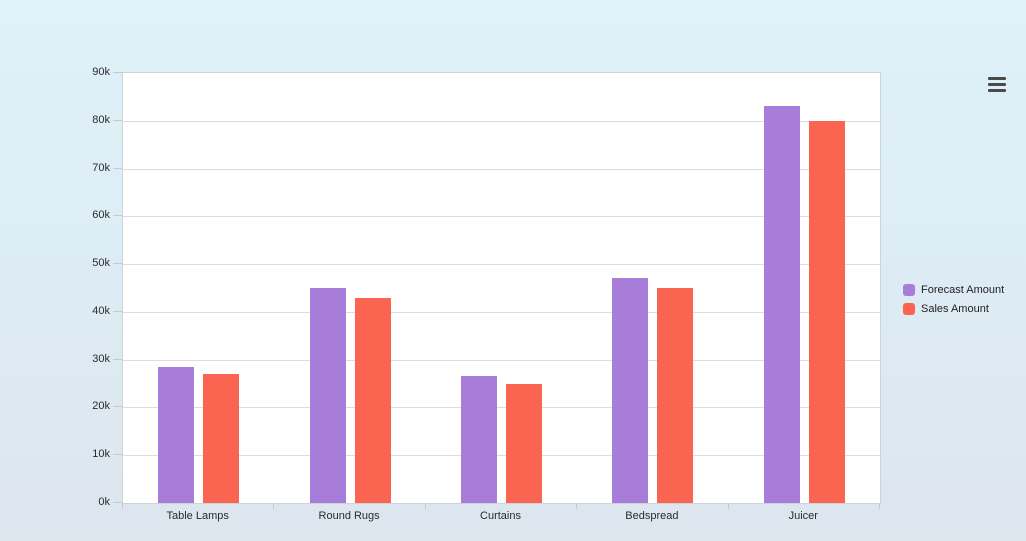  What do you see at coordinates (221, 438) in the screenshot?
I see `bar-sales-amount-table-lamps` at bounding box center [221, 438].